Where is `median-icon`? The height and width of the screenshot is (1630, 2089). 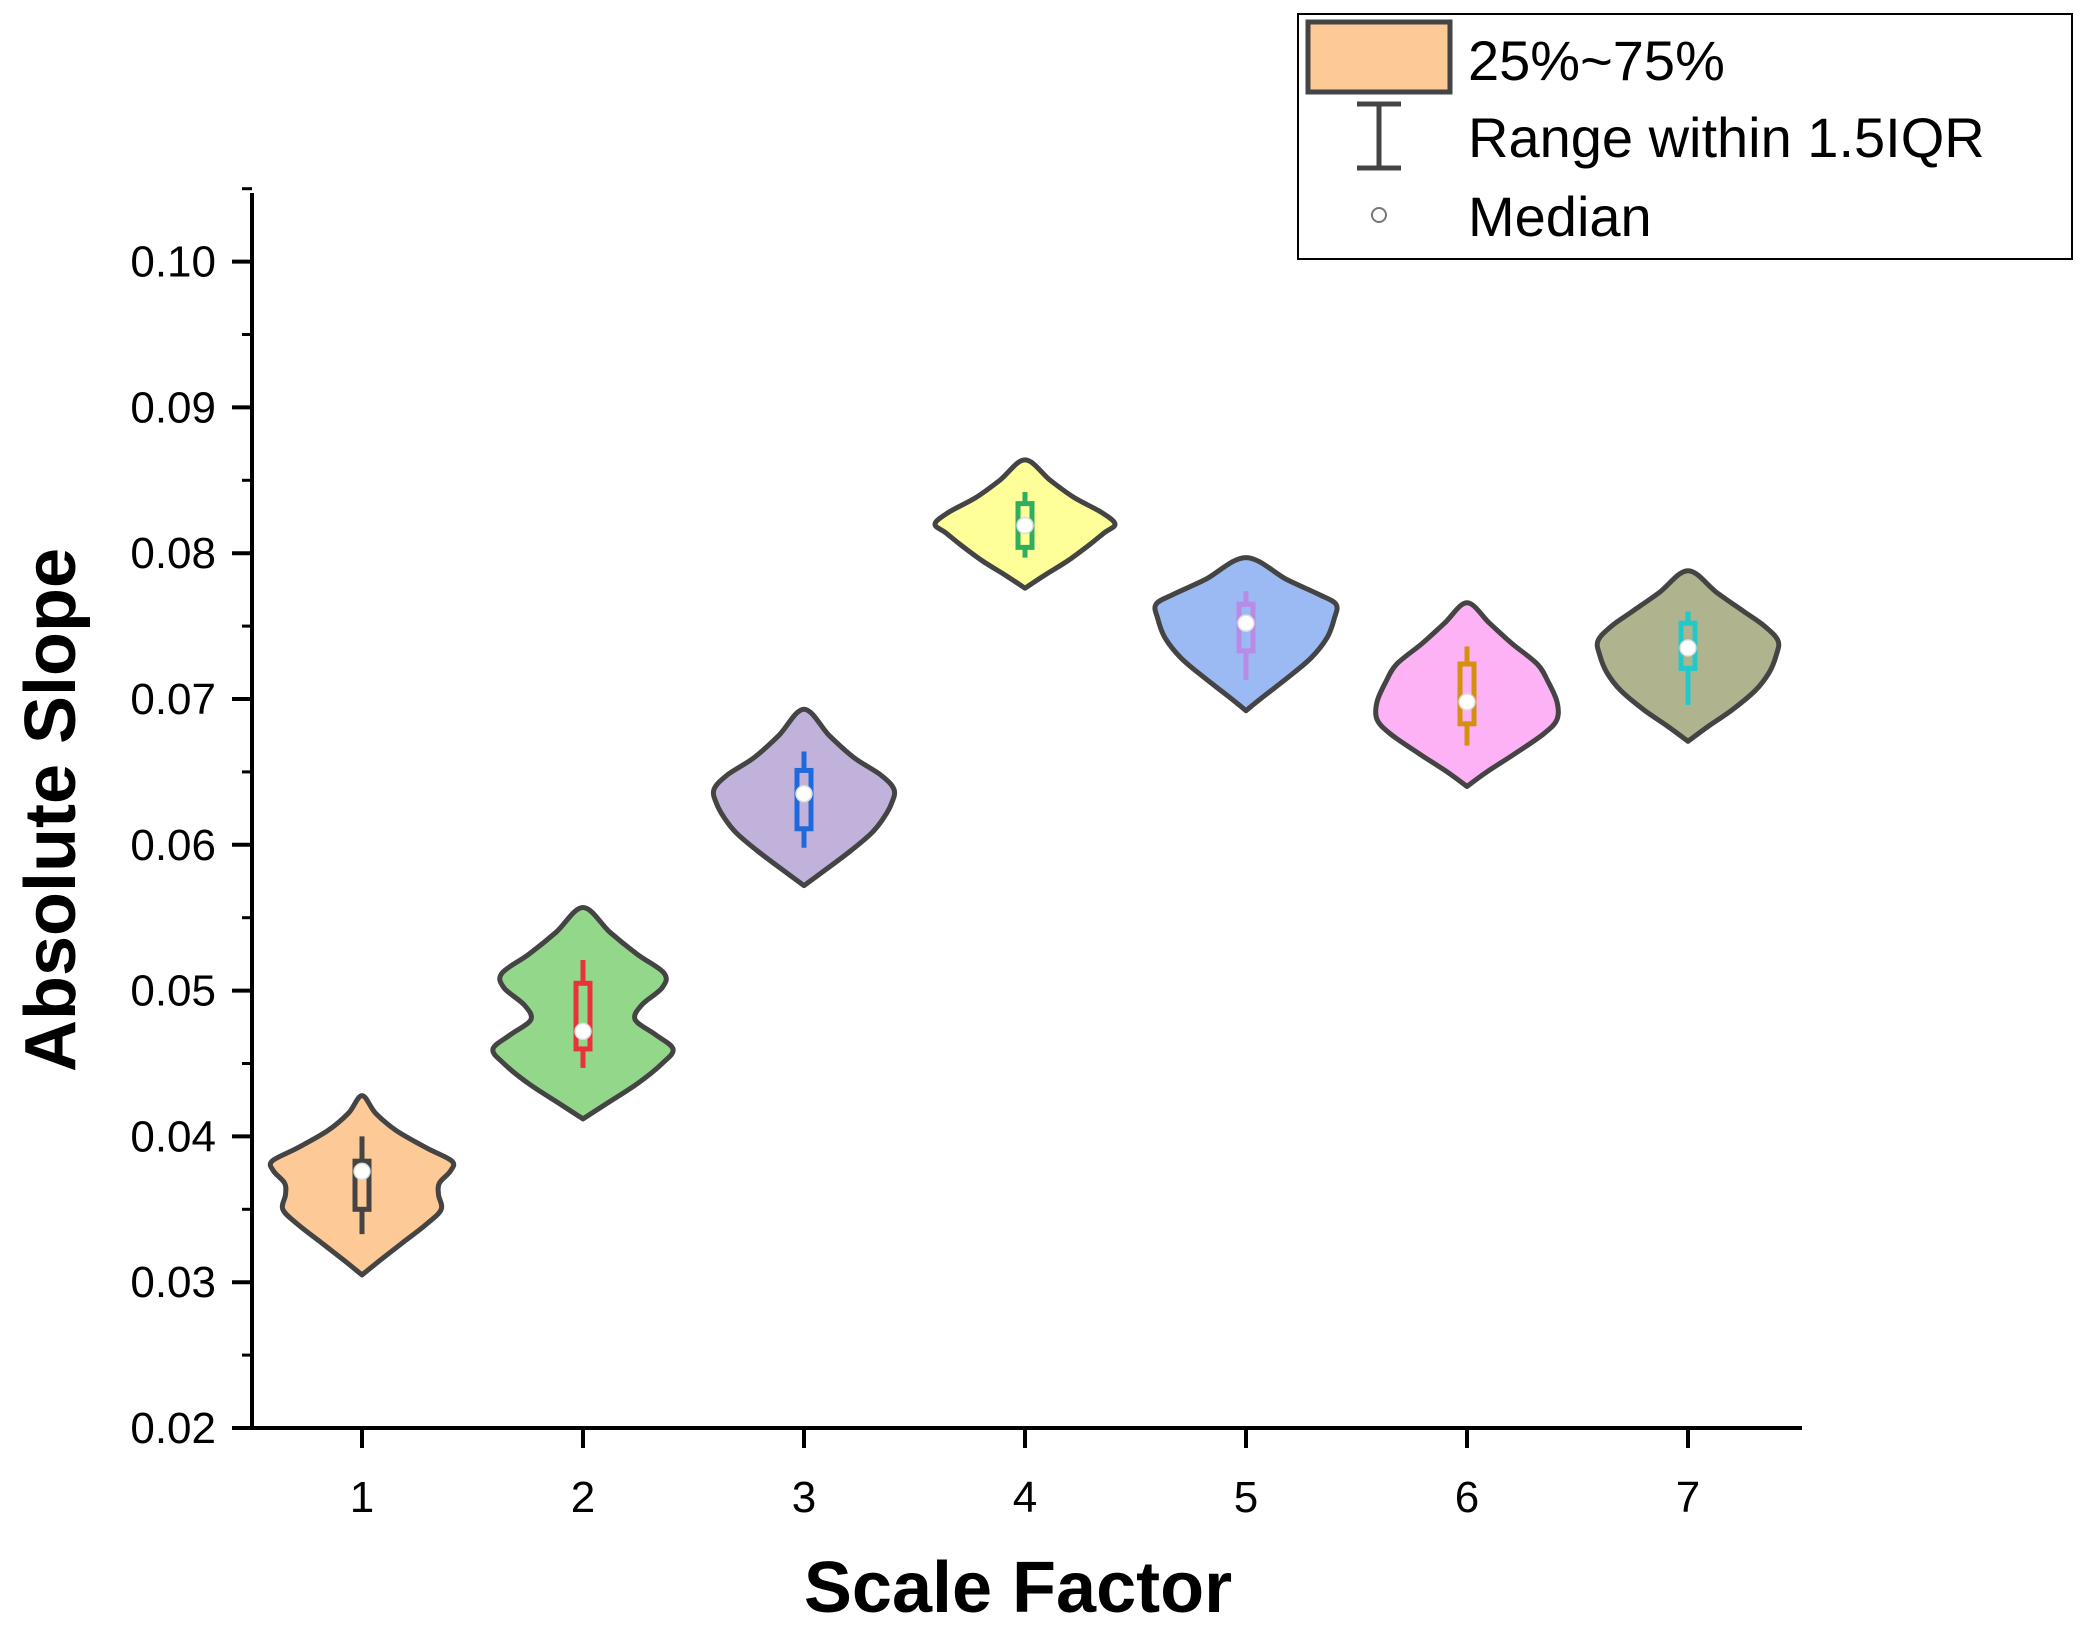 median-icon is located at coordinates (1379, 215).